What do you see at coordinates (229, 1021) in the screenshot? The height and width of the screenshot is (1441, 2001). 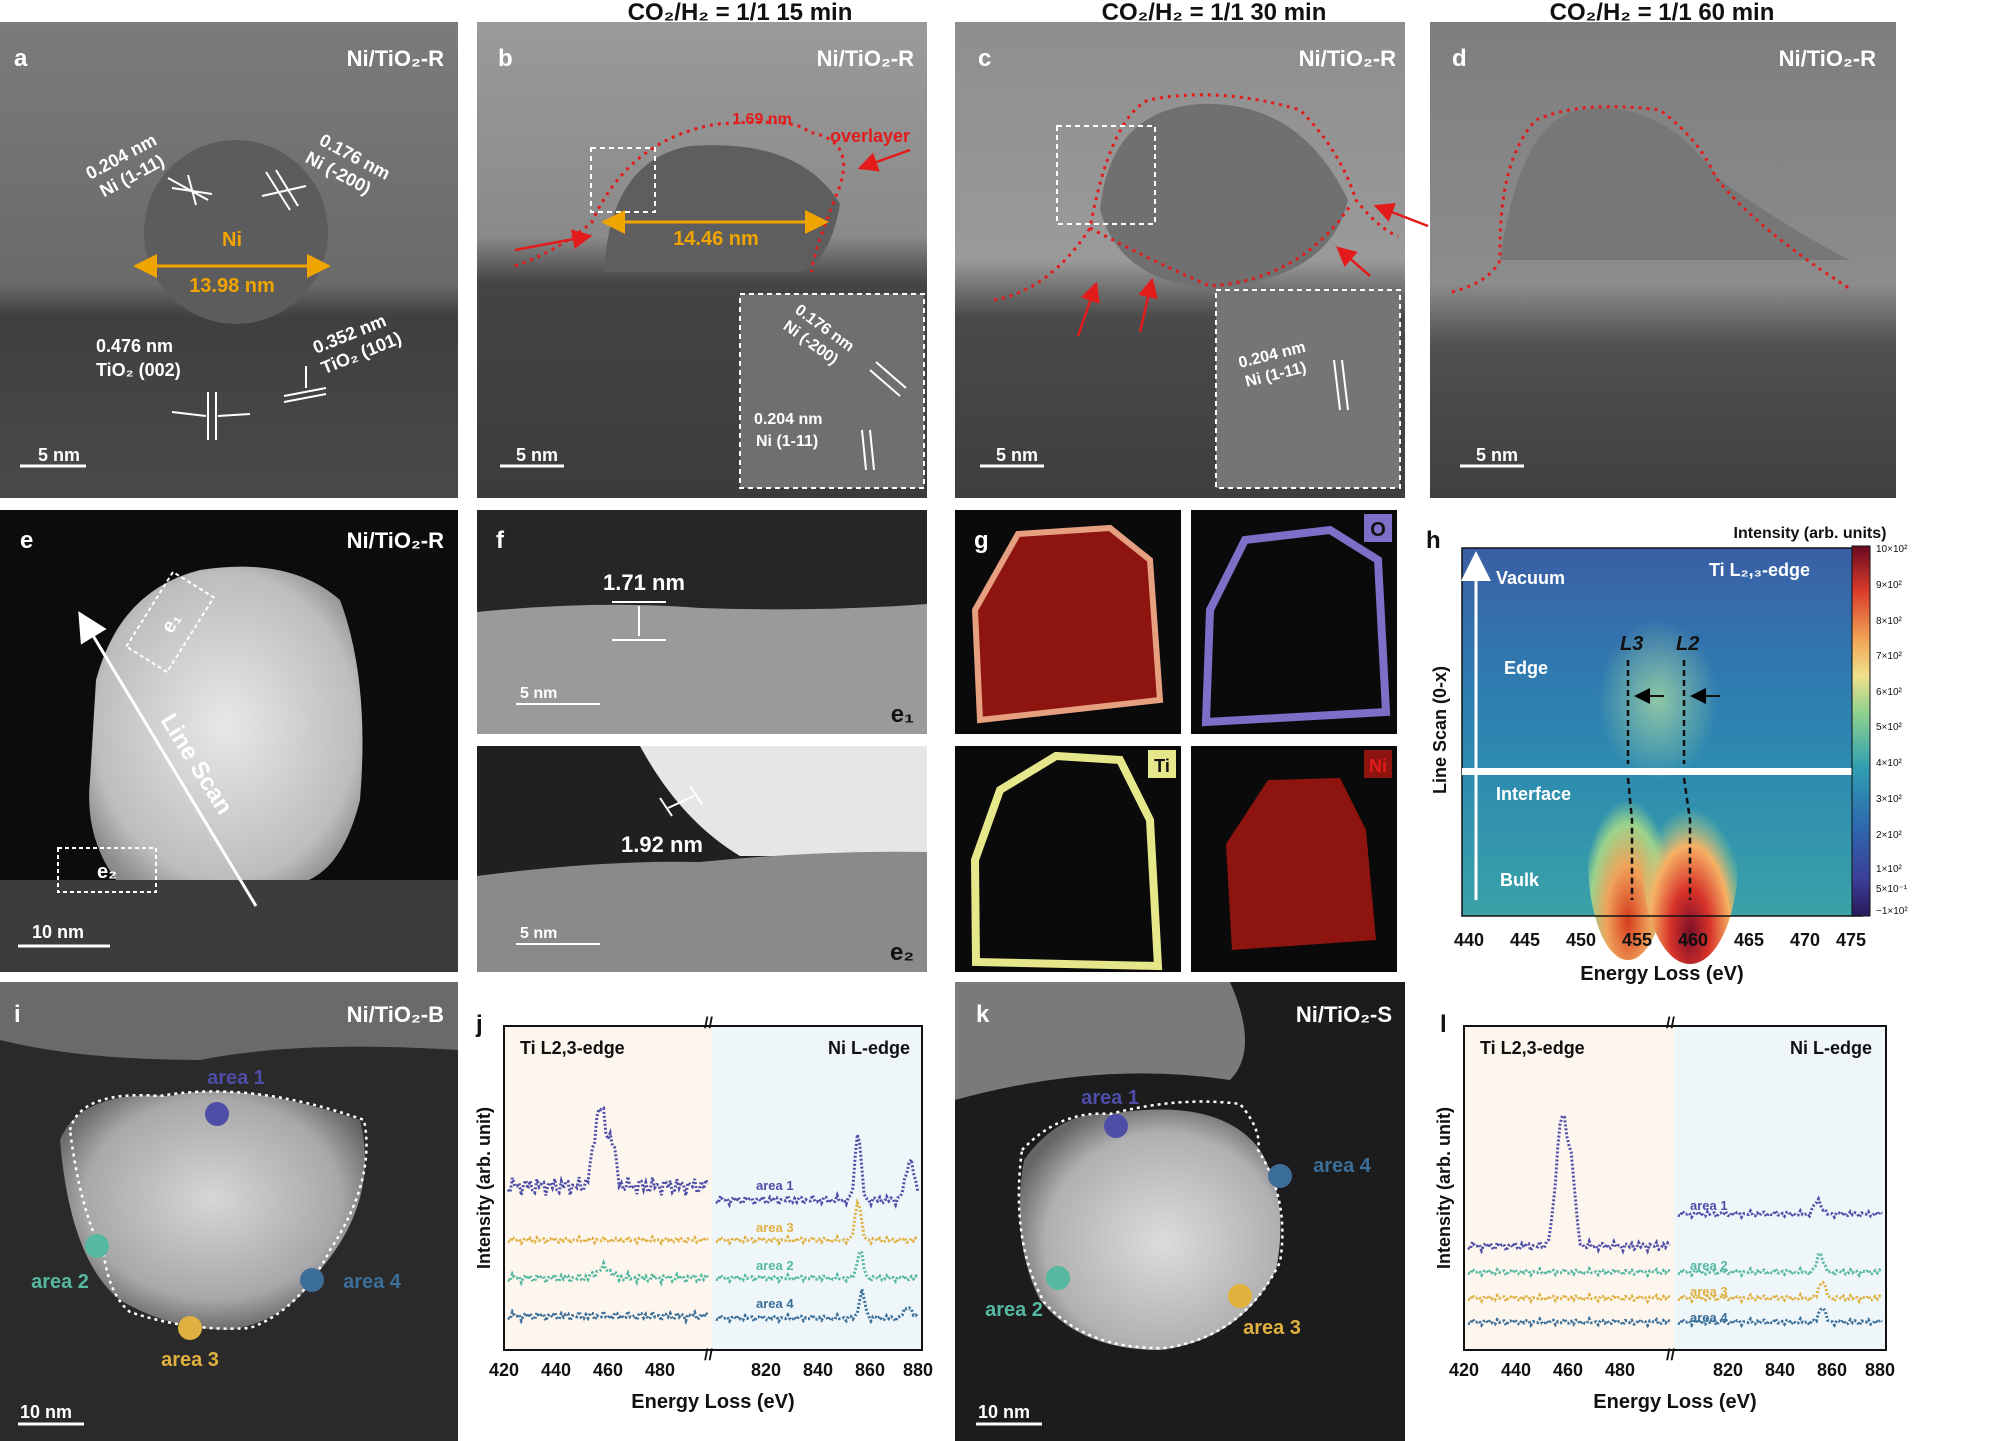 I see `panel-i-upper` at bounding box center [229, 1021].